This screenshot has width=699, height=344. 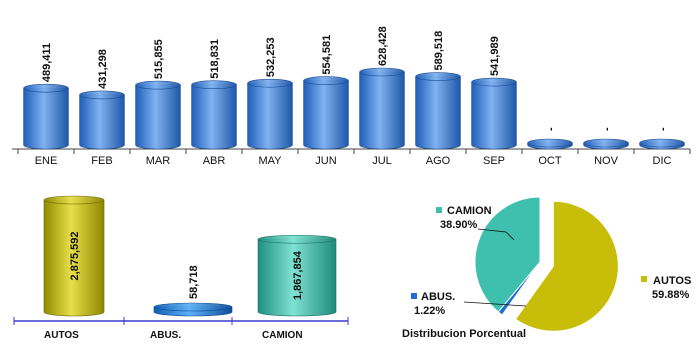 I want to click on x-tick-label: MAR, so click(x=158, y=161).